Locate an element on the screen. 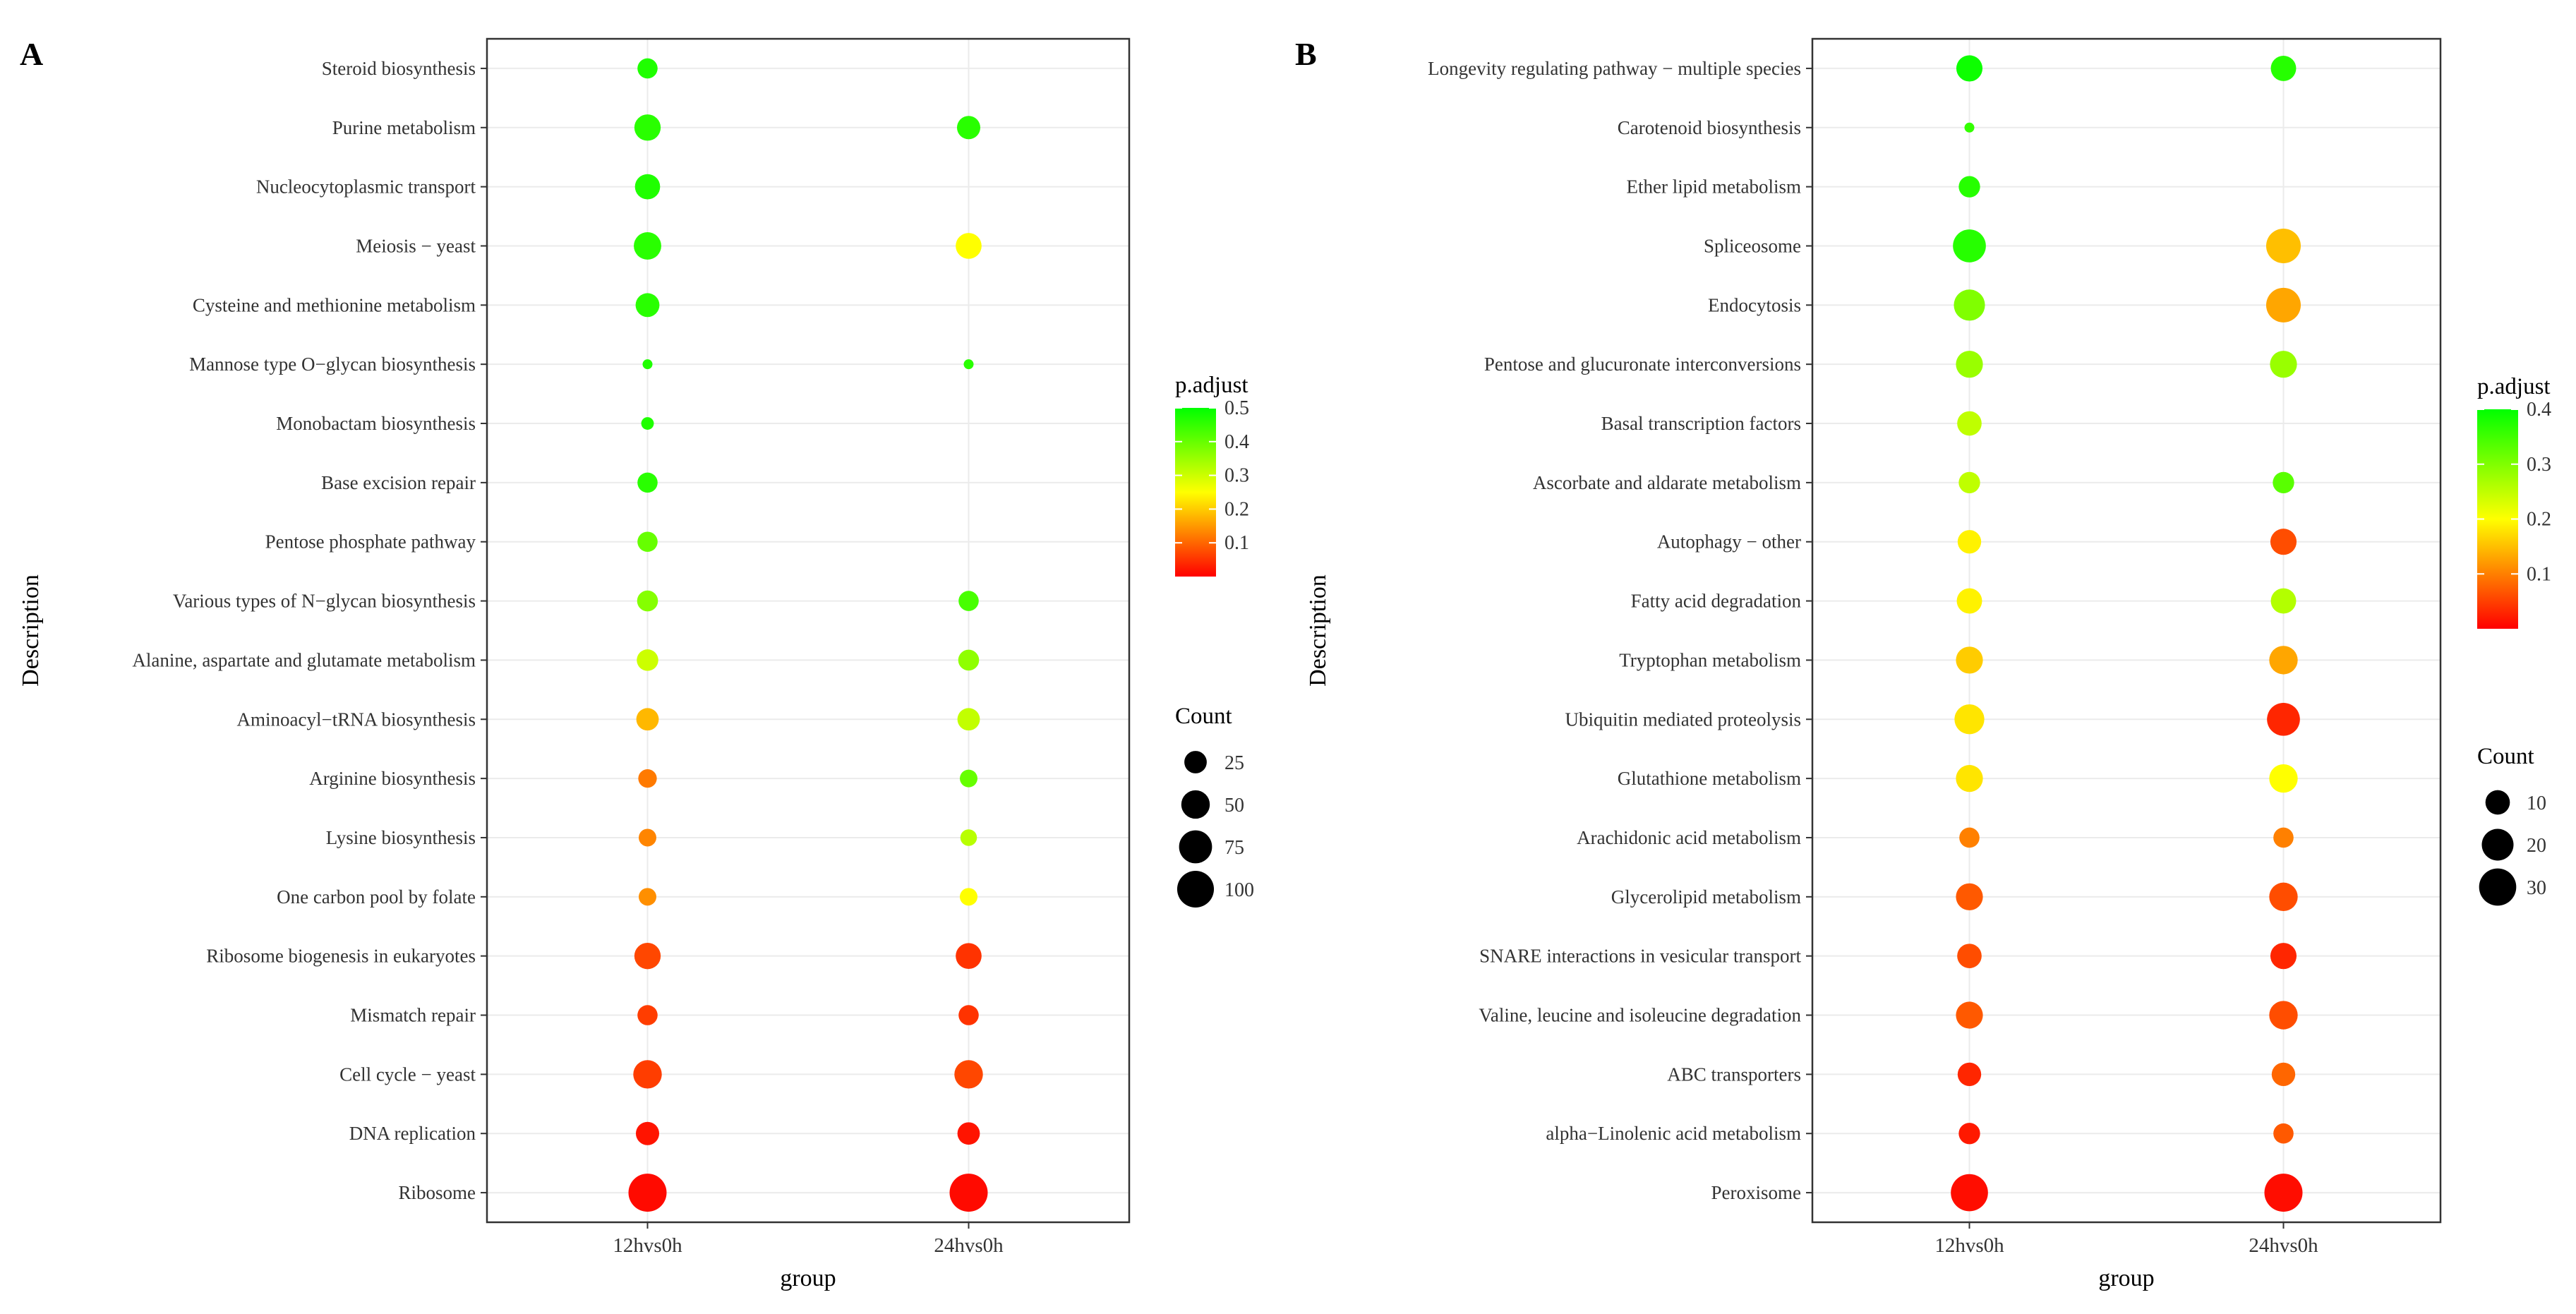 The height and width of the screenshot is (1314, 2576). y-tick-label-aminoacyl-trna-biosynthesis: Aminoacyl−tRNA biosynthesis is located at coordinates (356, 719).